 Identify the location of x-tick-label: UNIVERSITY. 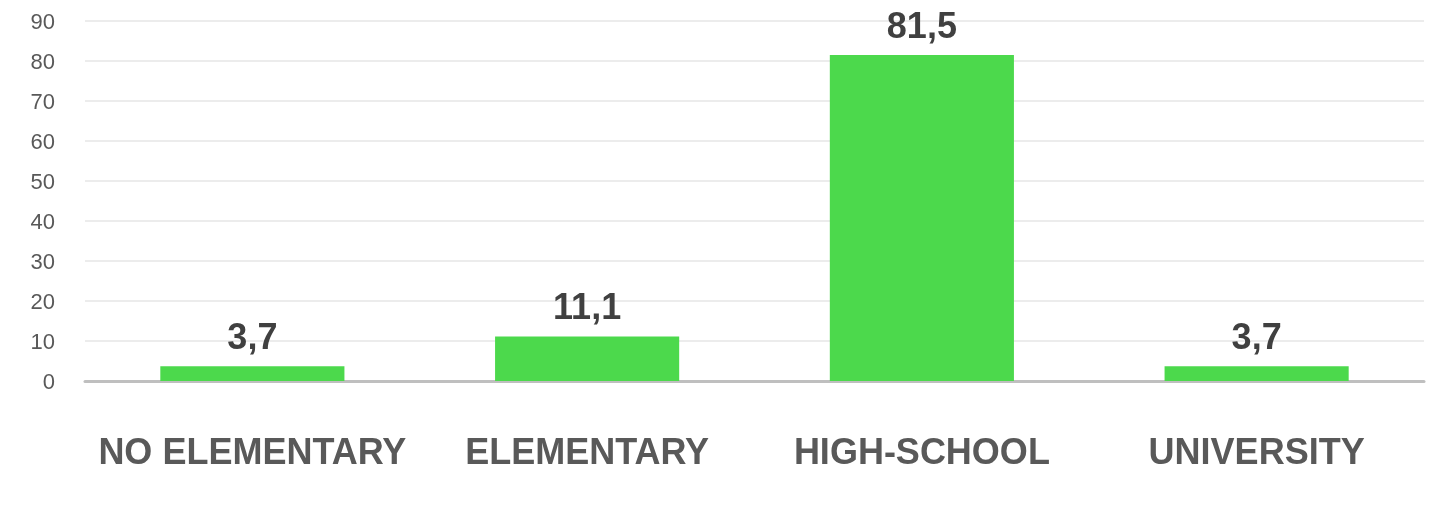
(1256, 451).